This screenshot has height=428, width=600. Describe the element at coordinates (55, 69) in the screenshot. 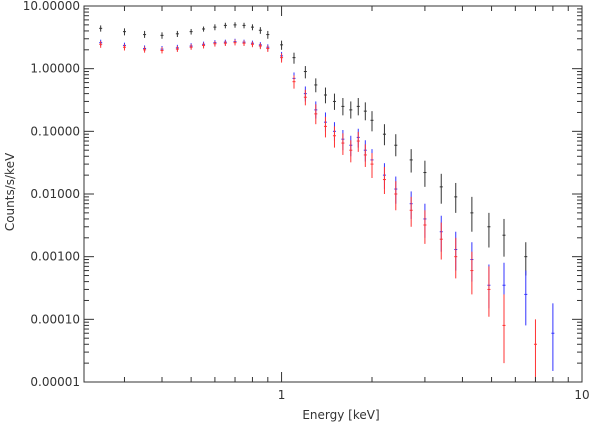

I see `y-tick-label: 1.00000` at that location.